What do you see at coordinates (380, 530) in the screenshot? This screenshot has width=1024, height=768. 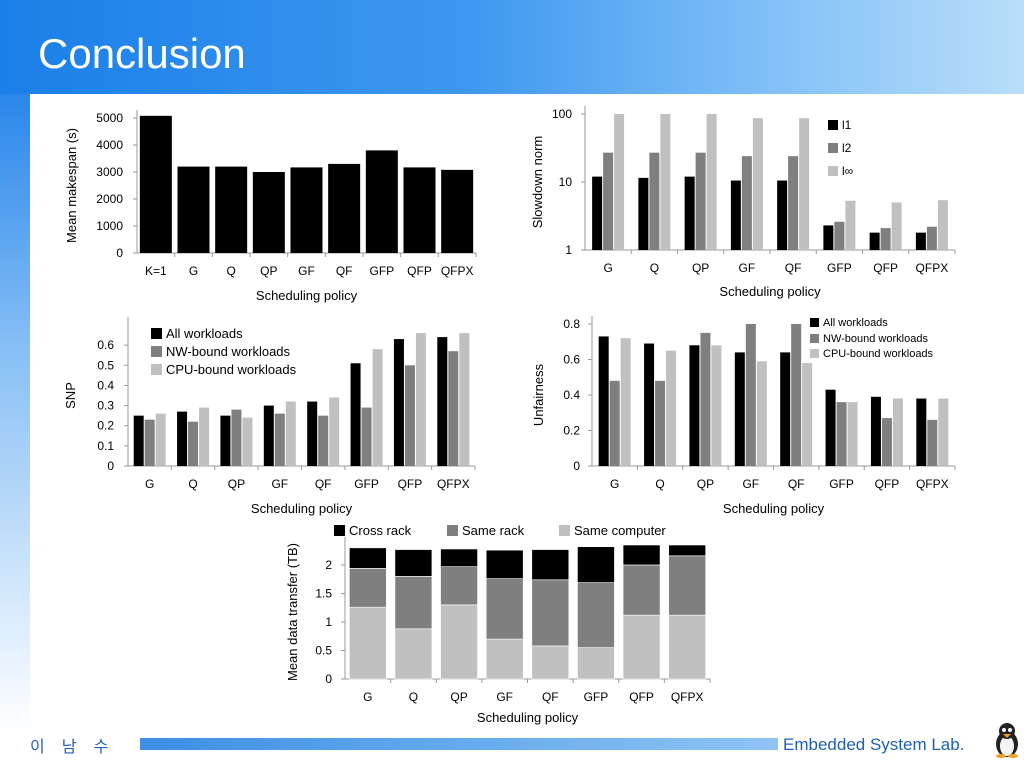 I see `legend-label: Cross rack` at bounding box center [380, 530].